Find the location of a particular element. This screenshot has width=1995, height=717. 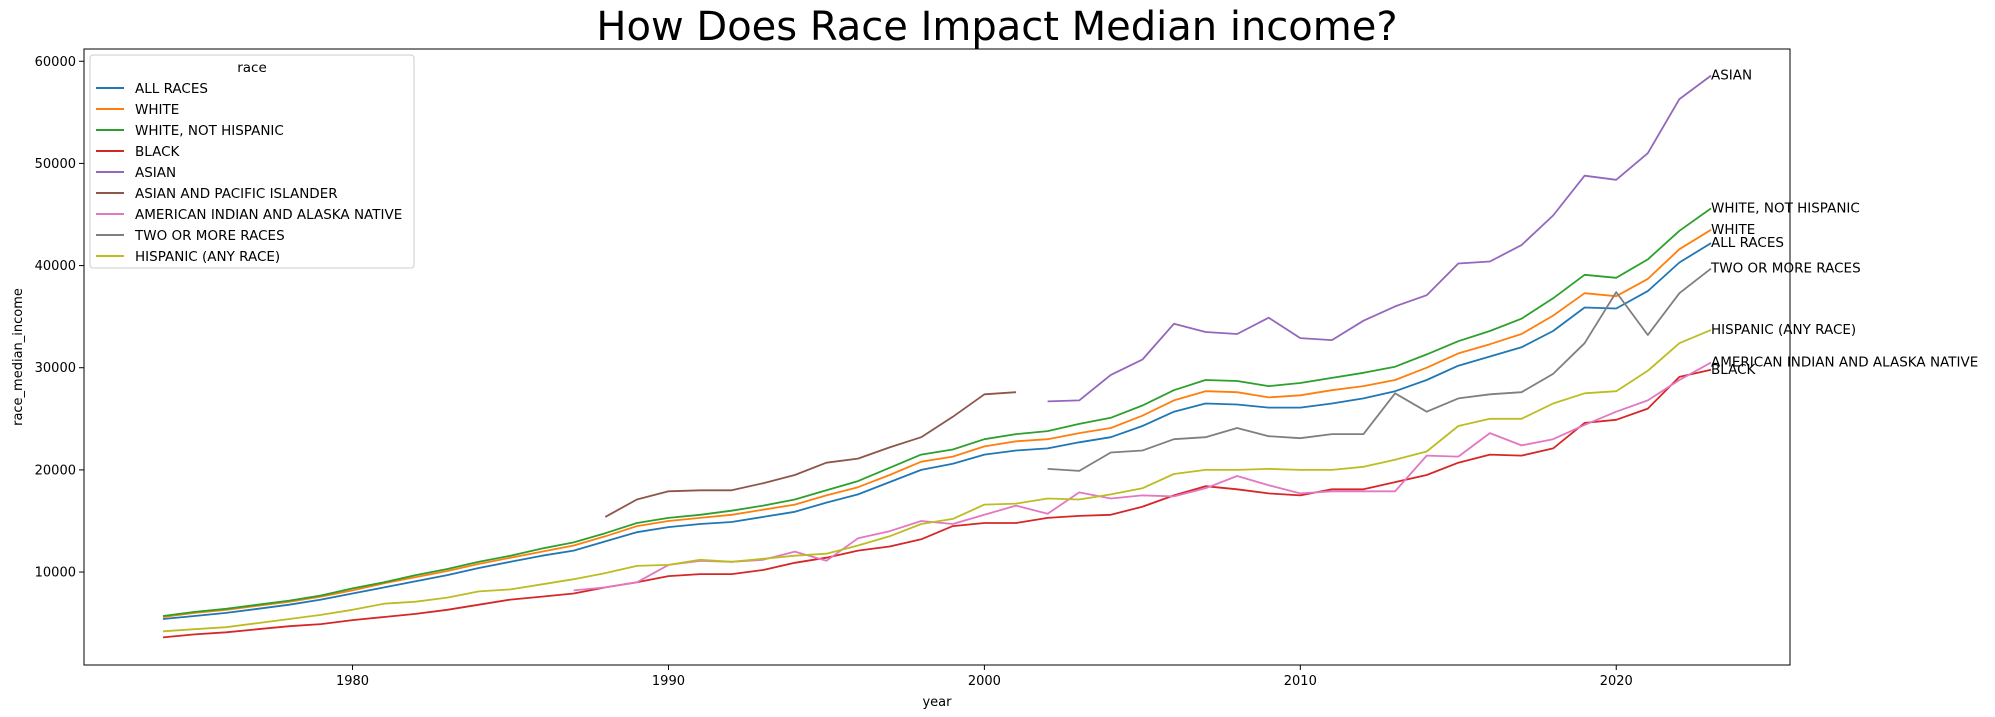

end-label: ASIAN is located at coordinates (1731, 76).